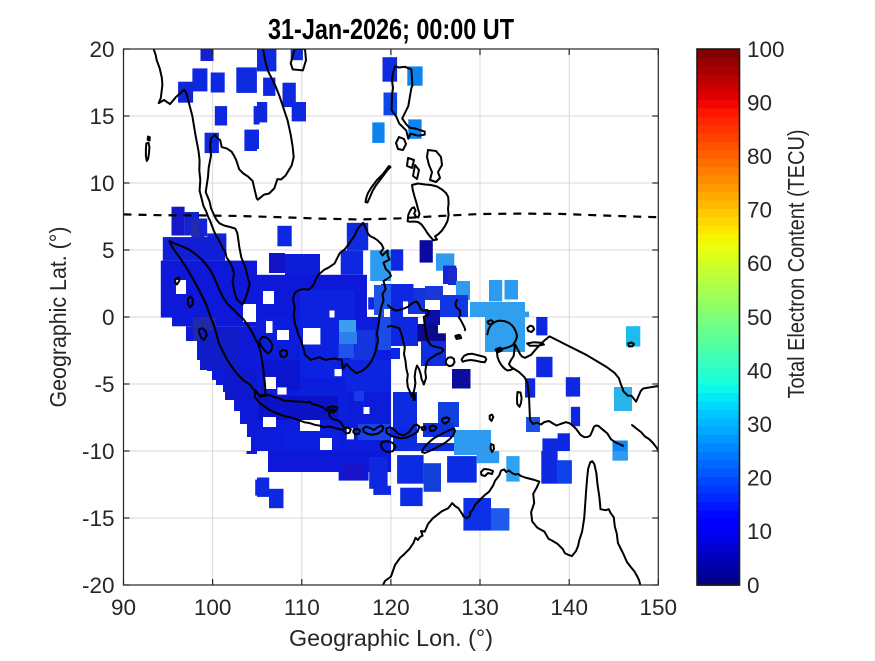 This screenshot has height=661, width=875. What do you see at coordinates (58, 317) in the screenshot?
I see `svg-text: Geographic Lat. (°)` at bounding box center [58, 317].